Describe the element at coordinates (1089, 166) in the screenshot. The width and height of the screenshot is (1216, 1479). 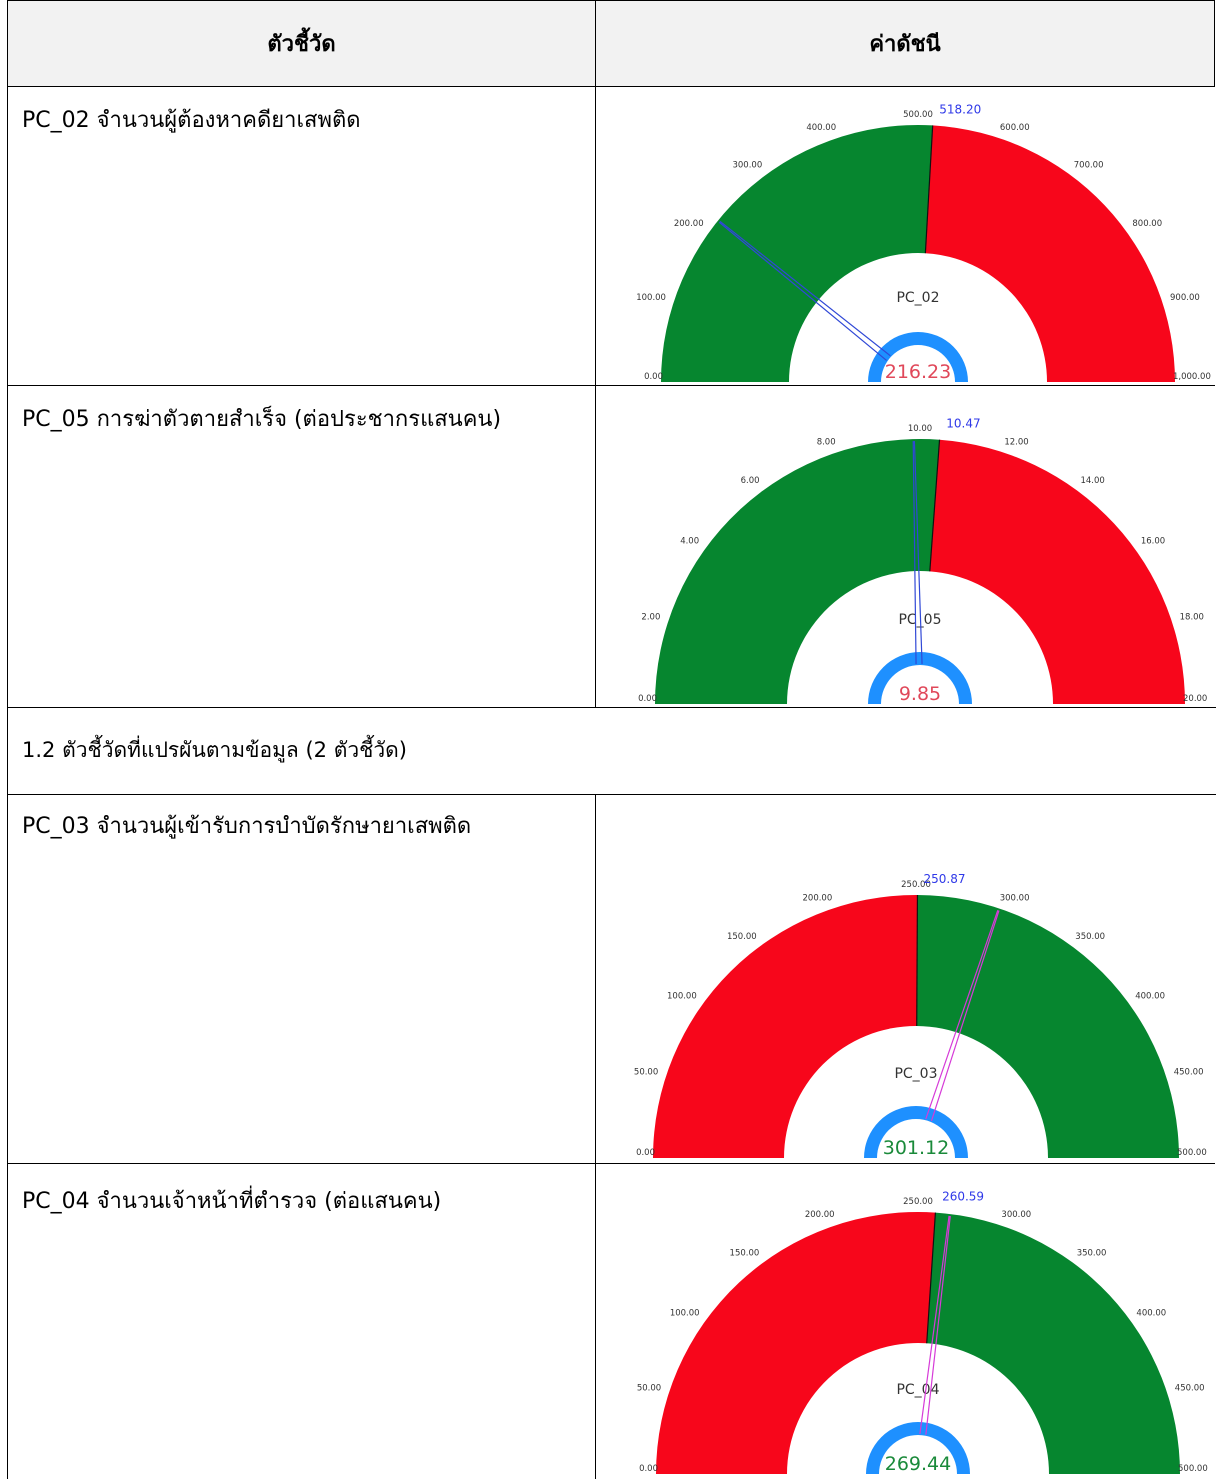
I see `gauge-tick-label: 700.00` at that location.